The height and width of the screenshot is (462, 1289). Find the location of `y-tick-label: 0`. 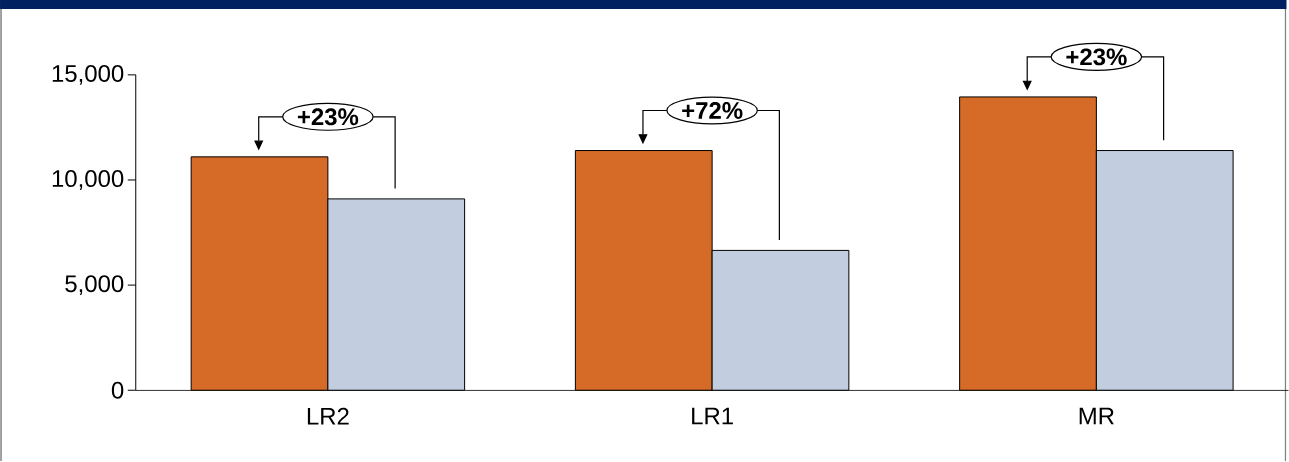

y-tick-label: 0 is located at coordinates (117, 390).